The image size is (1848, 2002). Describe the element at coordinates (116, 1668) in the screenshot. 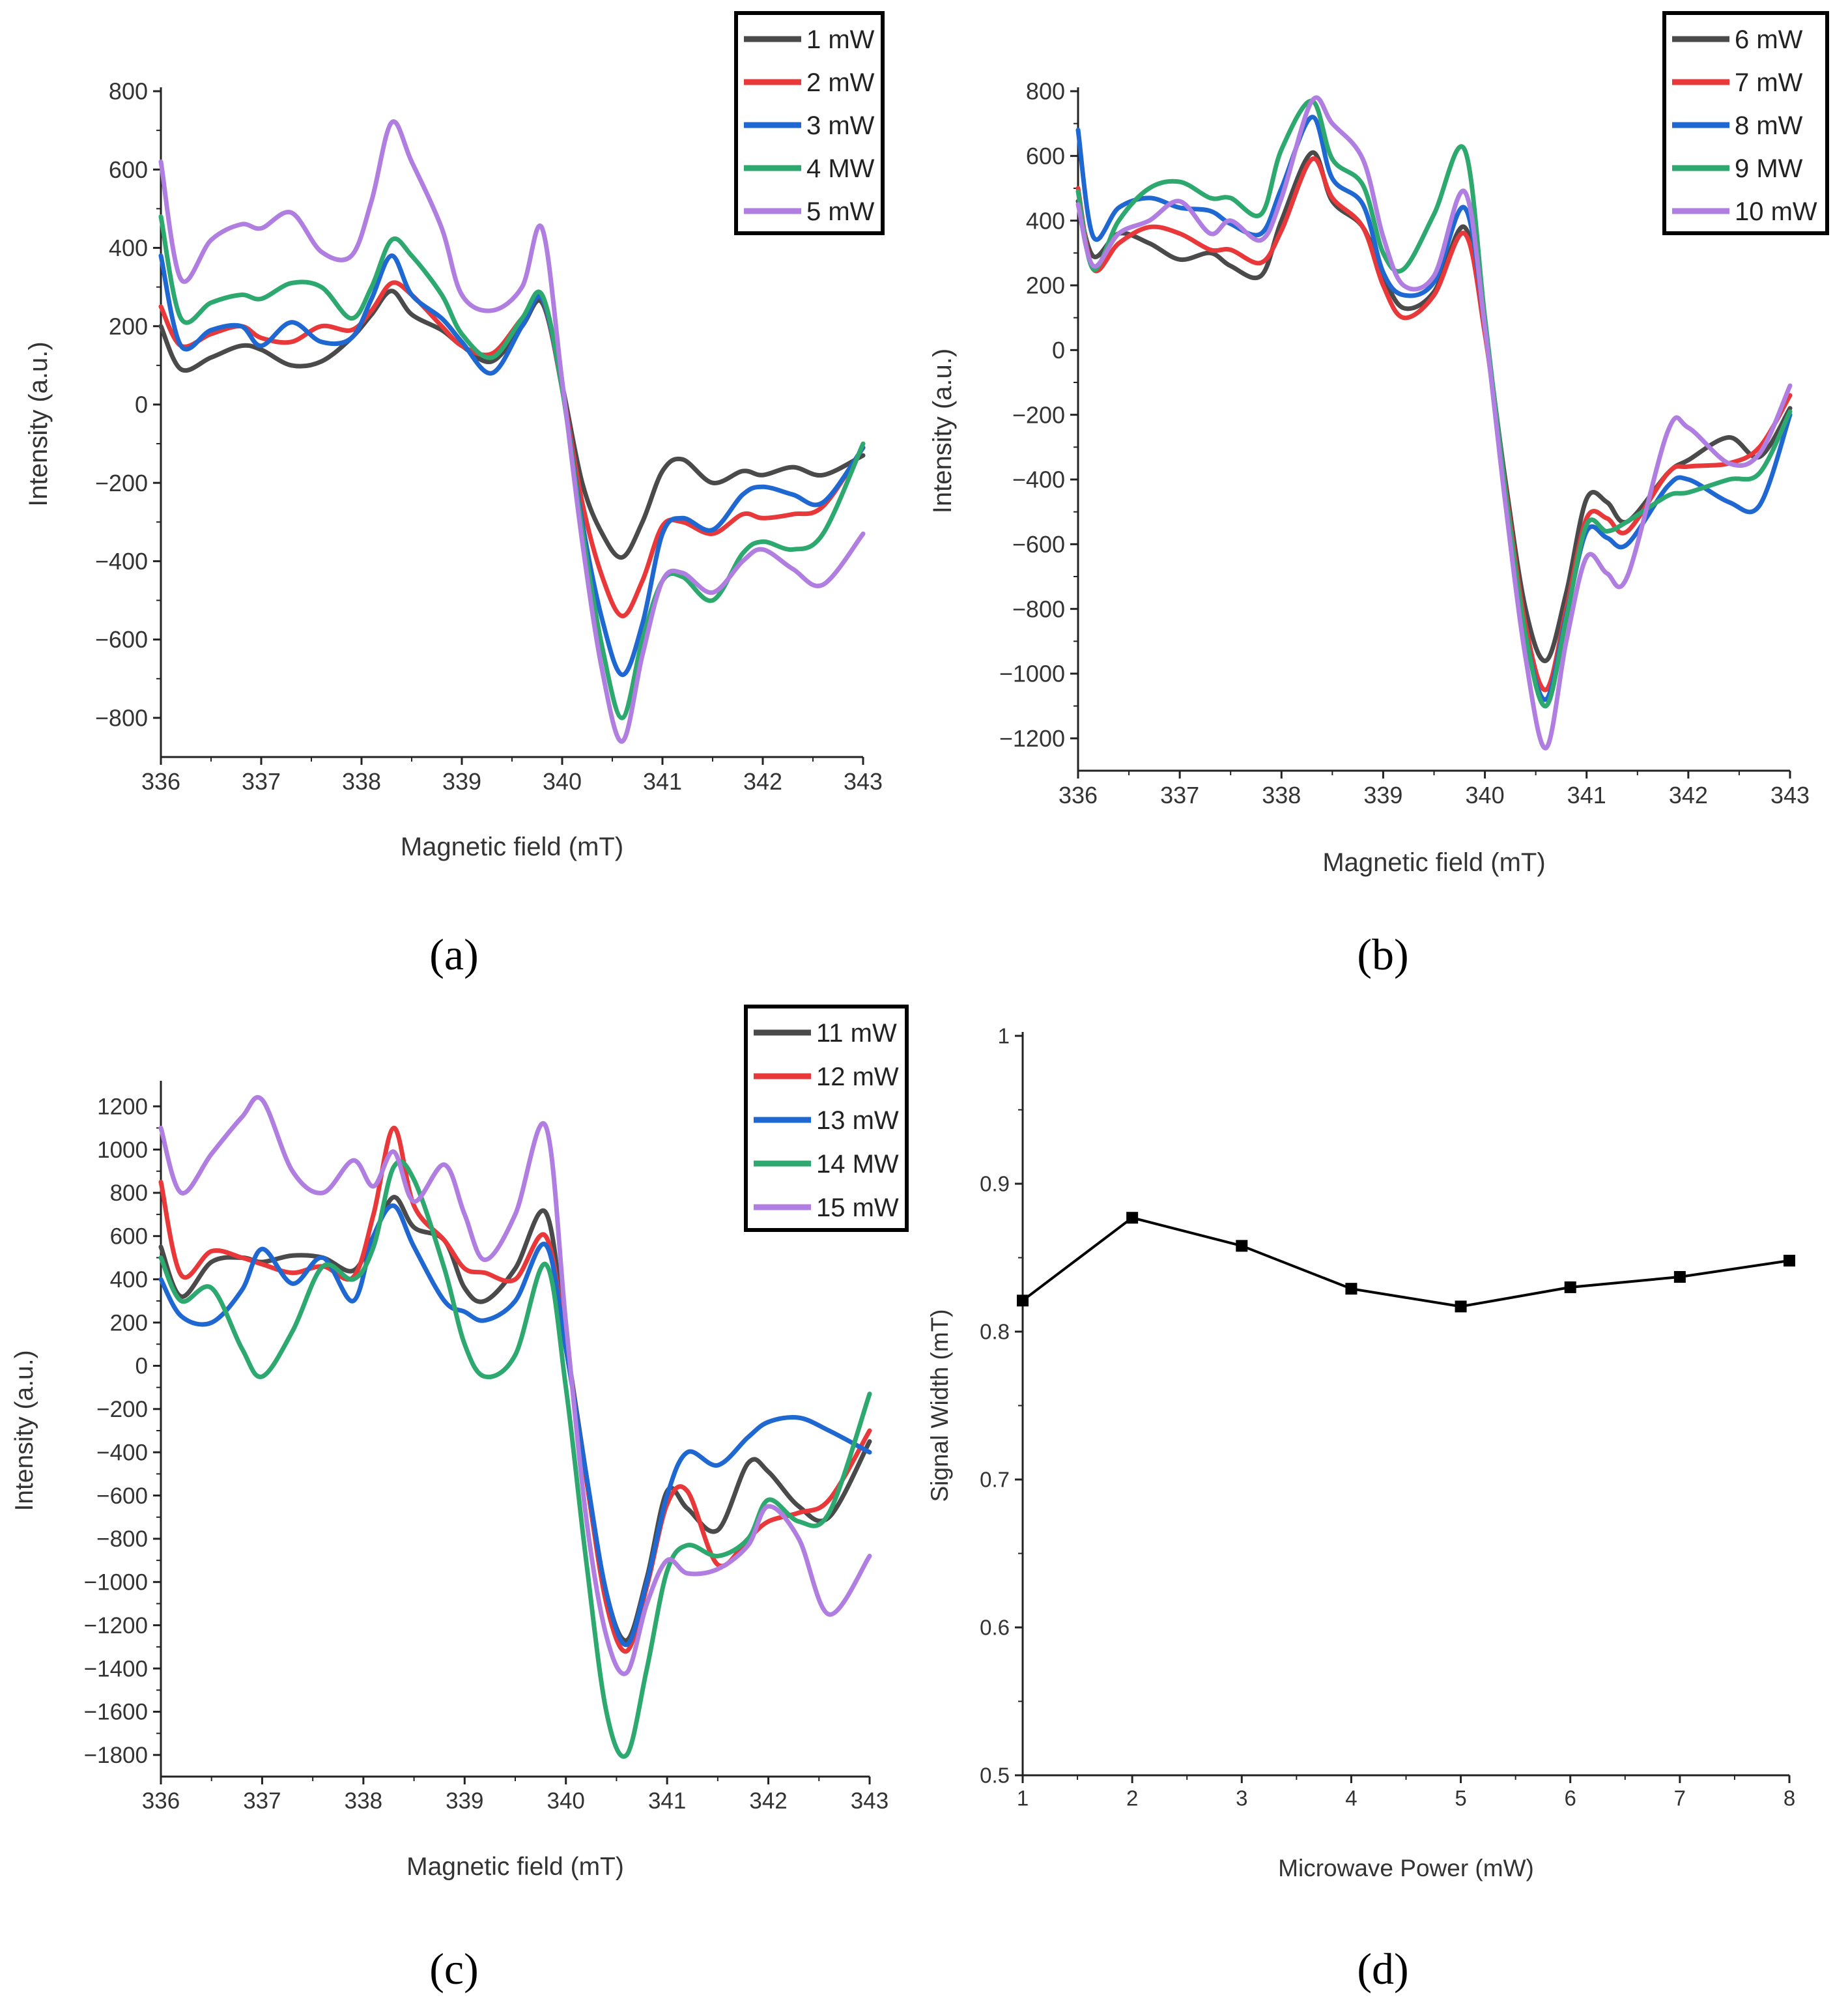

I see `y-tick-label: −1400` at that location.